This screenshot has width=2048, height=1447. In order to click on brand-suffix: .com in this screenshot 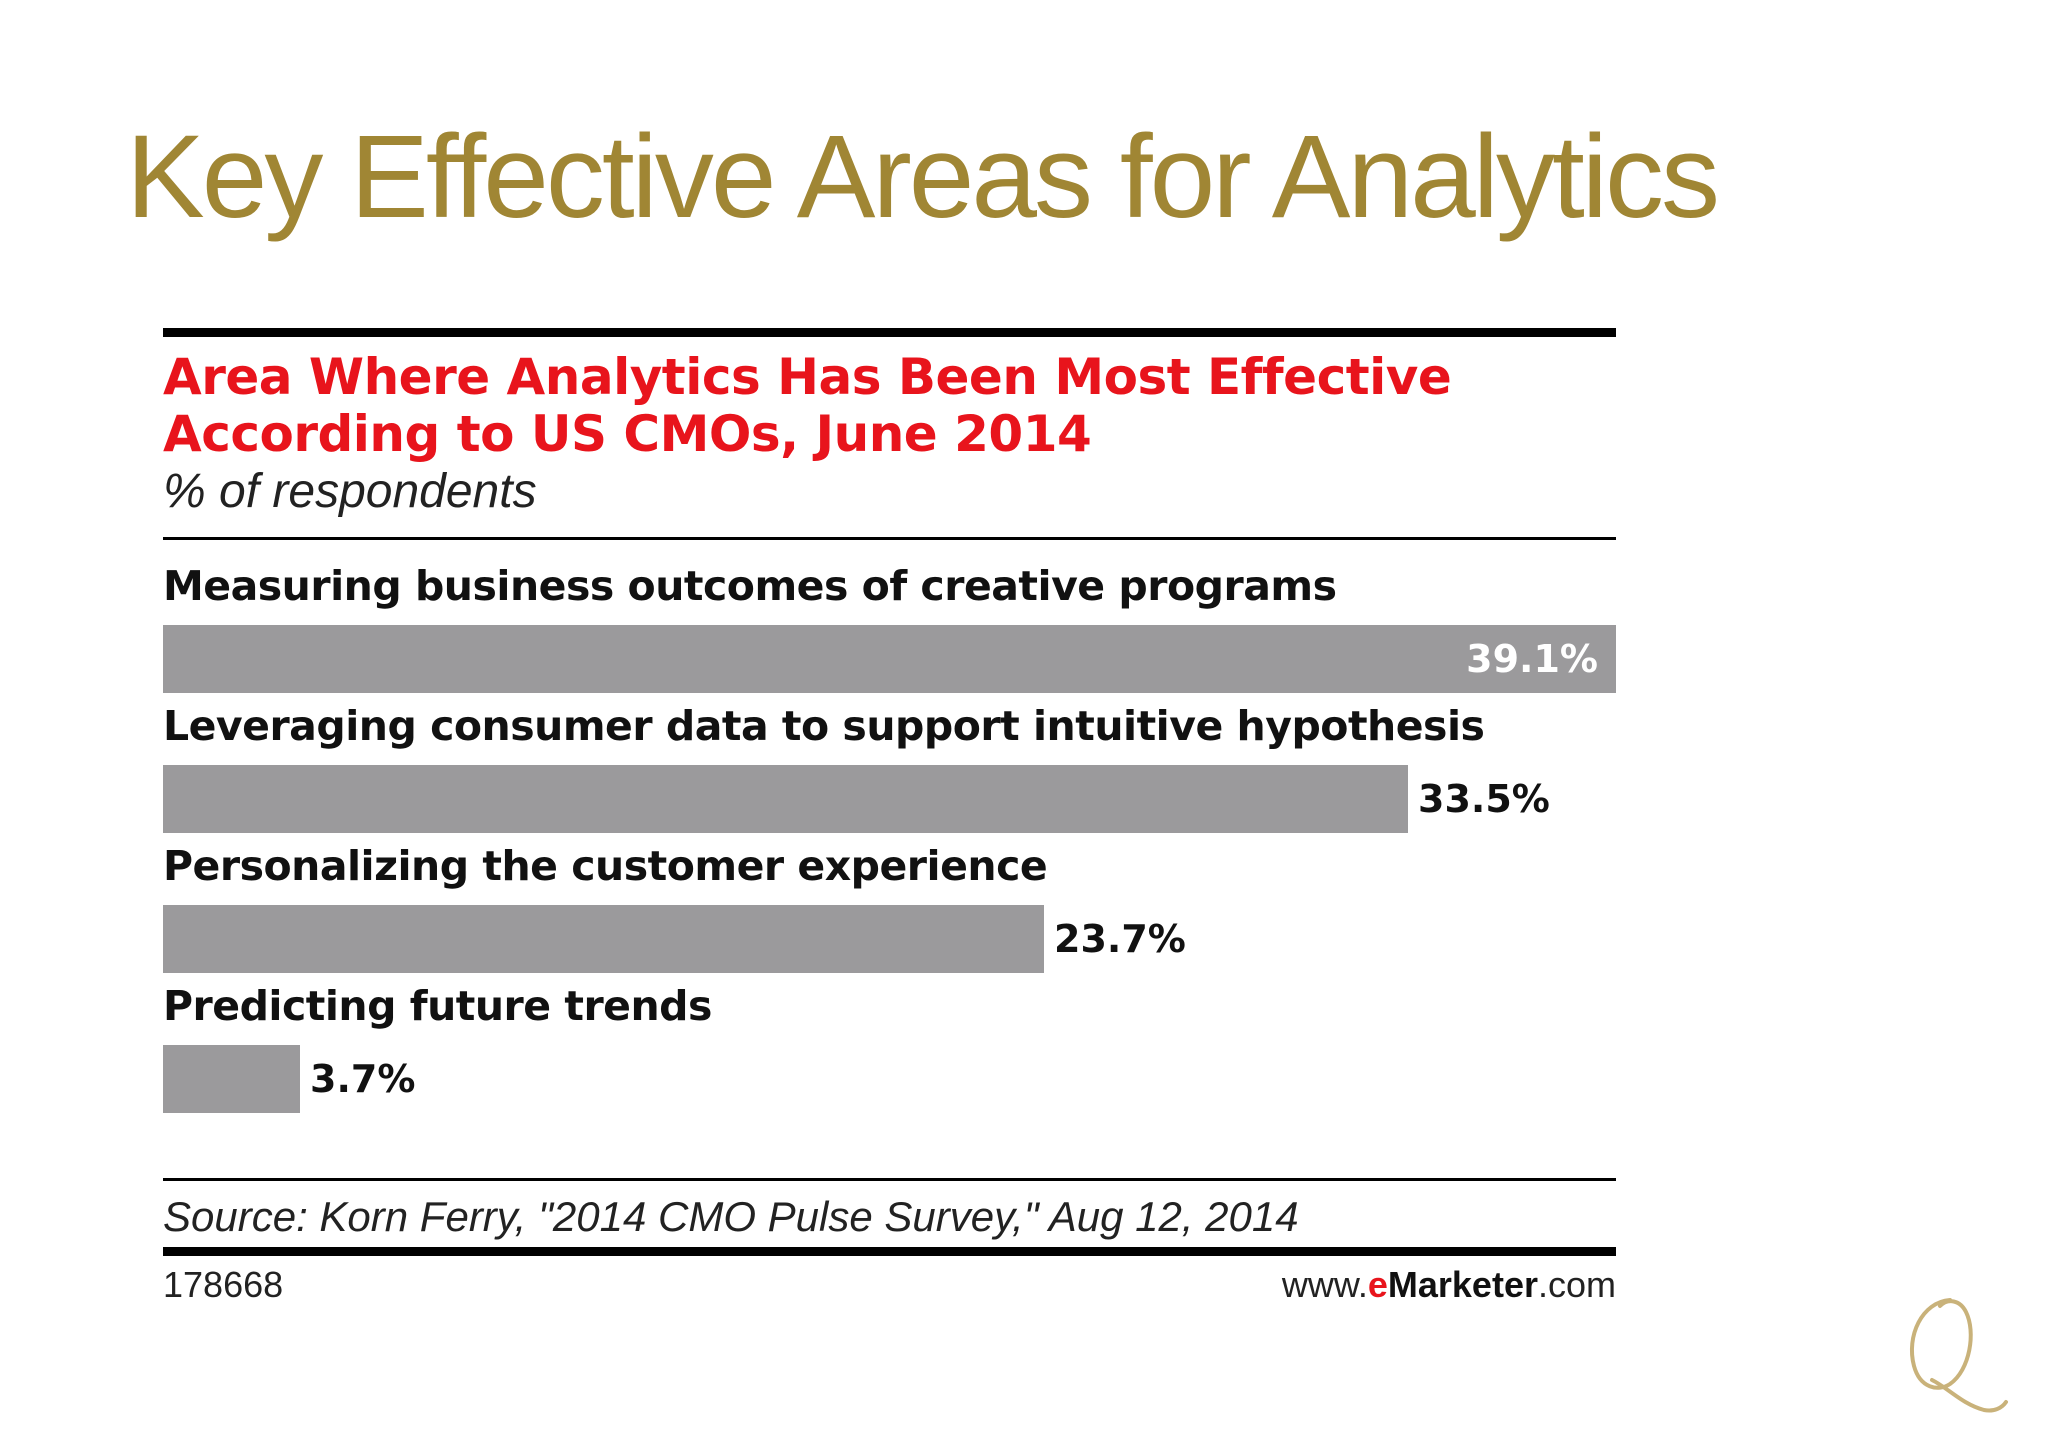, I will do `click(1576, 1284)`.